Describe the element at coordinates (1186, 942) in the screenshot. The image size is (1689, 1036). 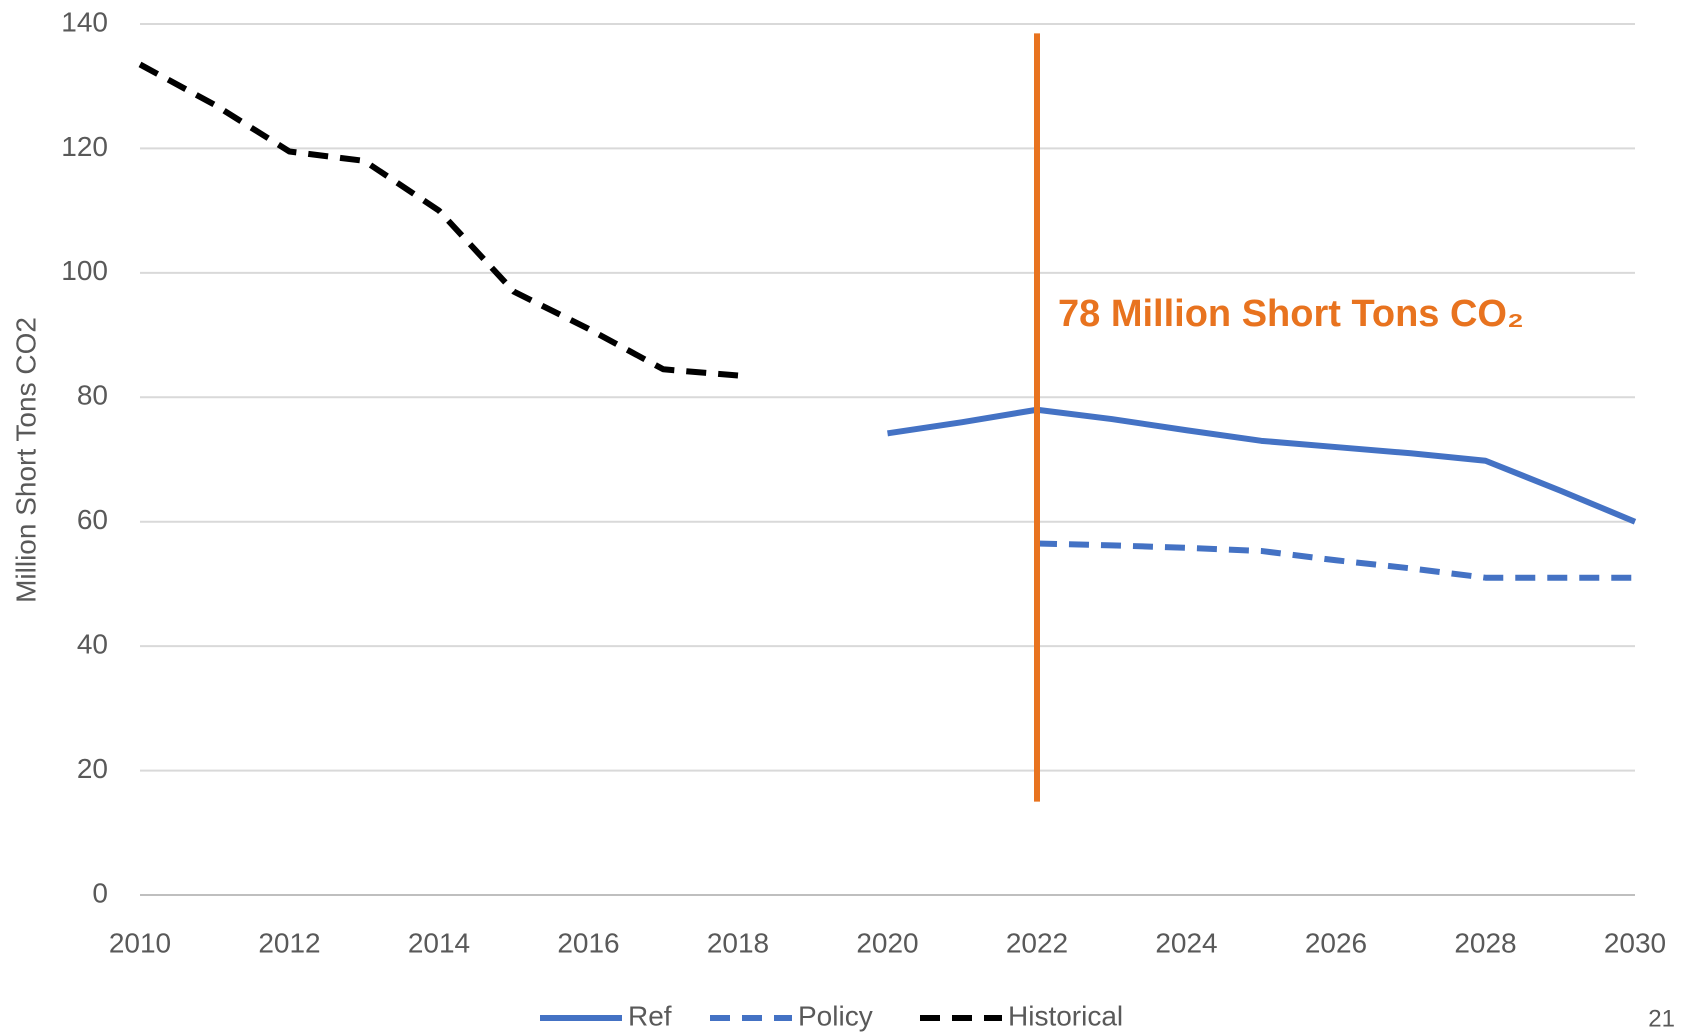
I see `x-tick-label: 2024` at that location.